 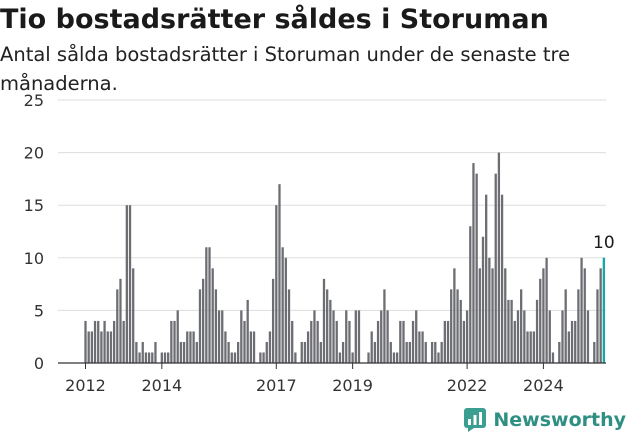 What do you see at coordinates (604, 243) in the screenshot?
I see `highlight-value-label: 10` at bounding box center [604, 243].